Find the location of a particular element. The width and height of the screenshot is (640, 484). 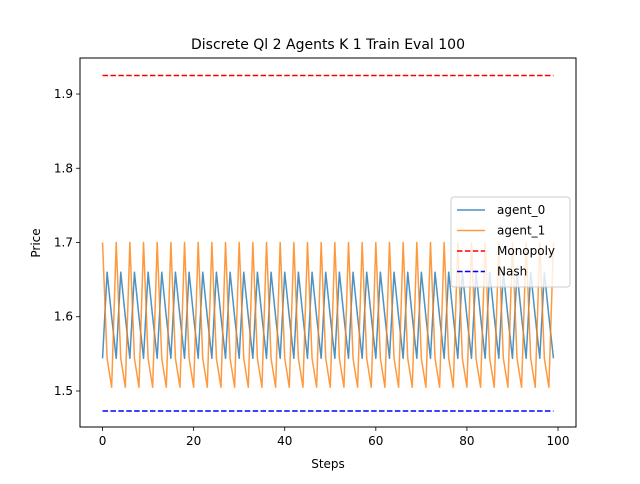

legend-label: Monopoly is located at coordinates (526, 251).